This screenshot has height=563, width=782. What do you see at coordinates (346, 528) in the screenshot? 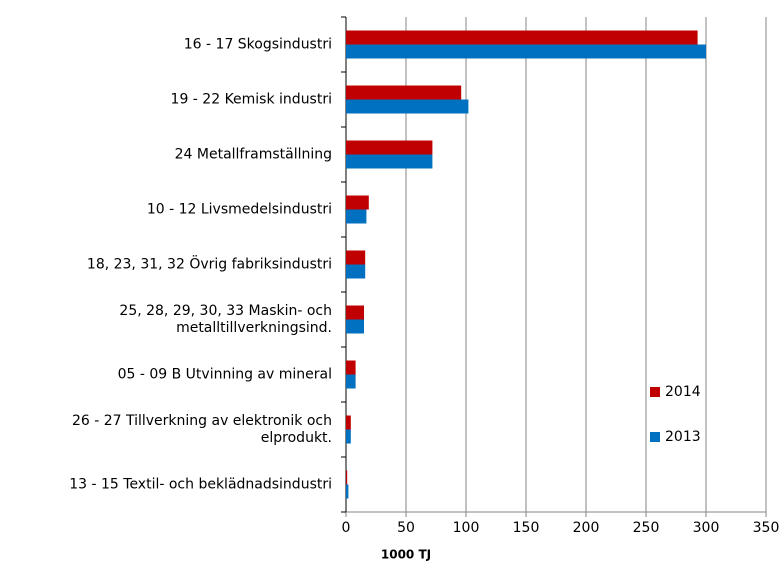
I see `x-tick-label: 0` at bounding box center [346, 528].